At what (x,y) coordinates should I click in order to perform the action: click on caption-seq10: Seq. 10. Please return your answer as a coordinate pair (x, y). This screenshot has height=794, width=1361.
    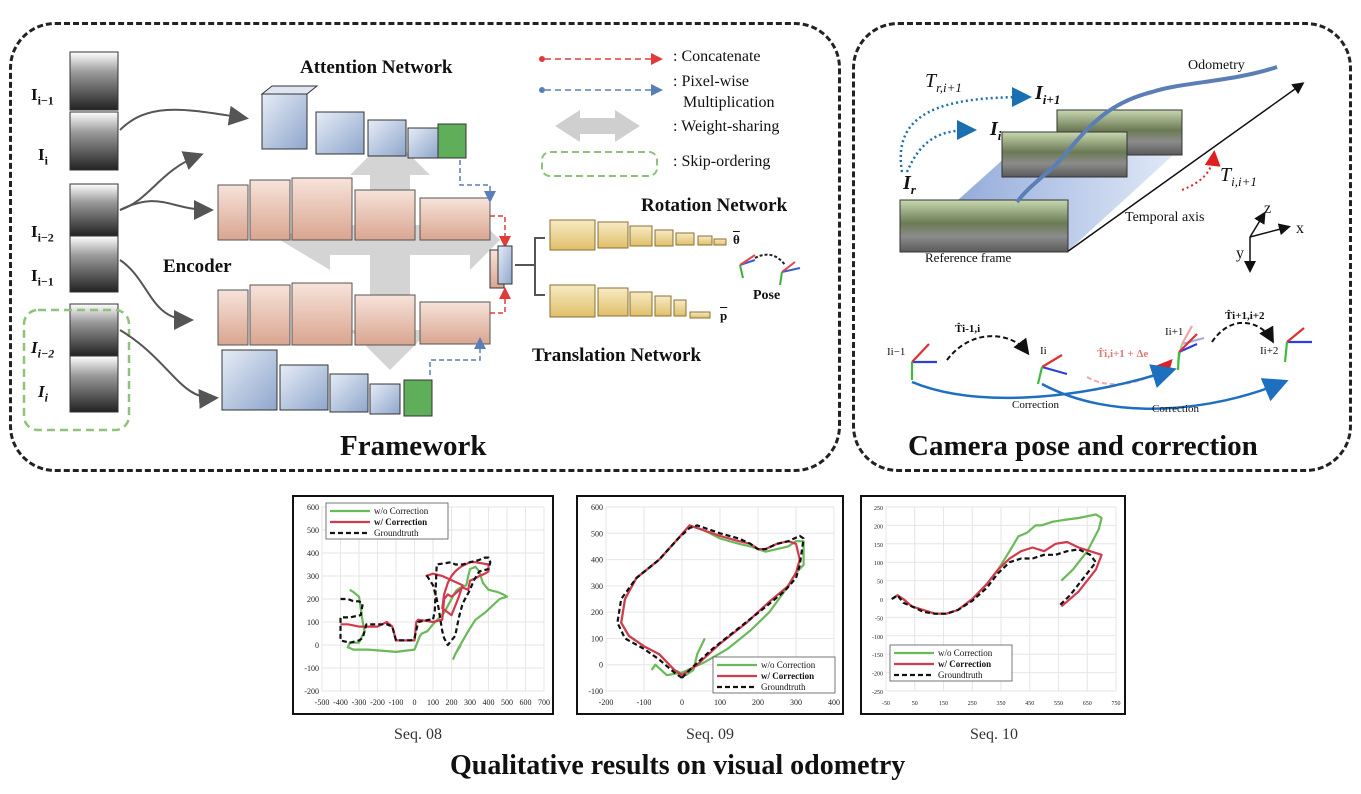
    Looking at the image, I should click on (994, 734).